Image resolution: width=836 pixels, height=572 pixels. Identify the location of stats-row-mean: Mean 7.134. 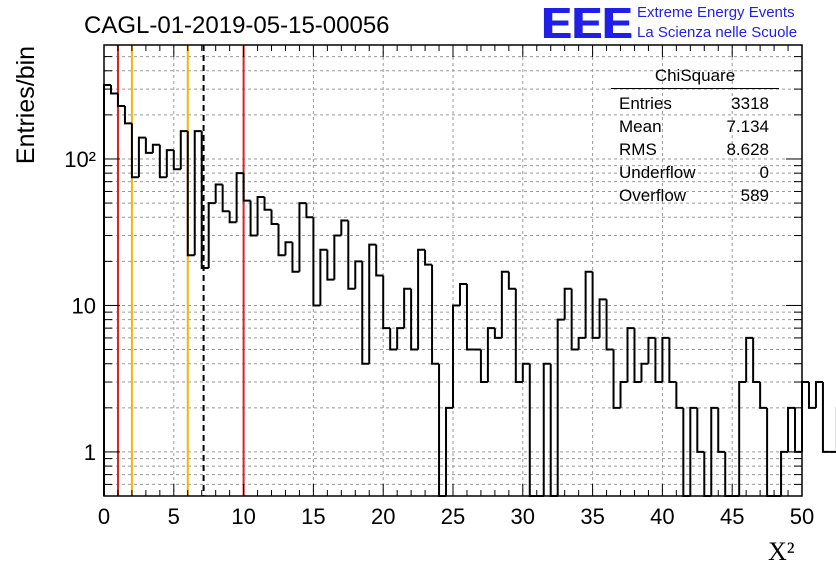
(695, 126).